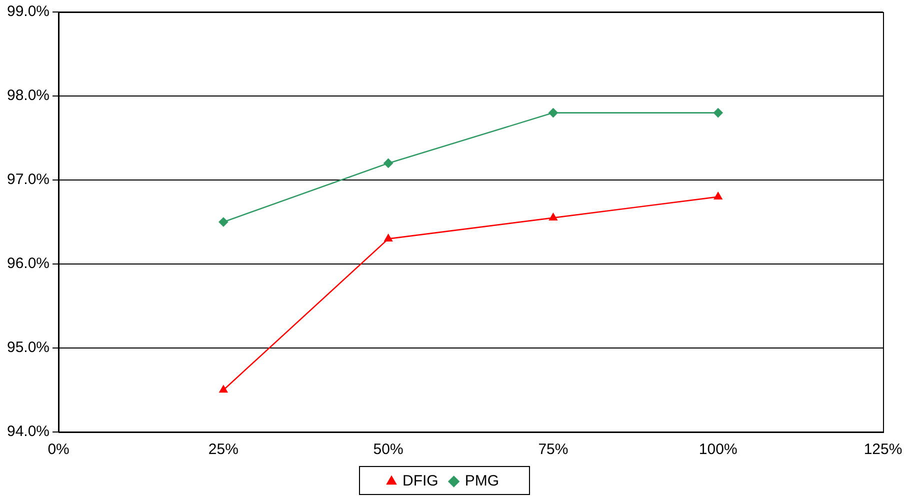 The image size is (911, 501). Describe the element at coordinates (420, 481) in the screenshot. I see `legend-label: DFIG` at that location.